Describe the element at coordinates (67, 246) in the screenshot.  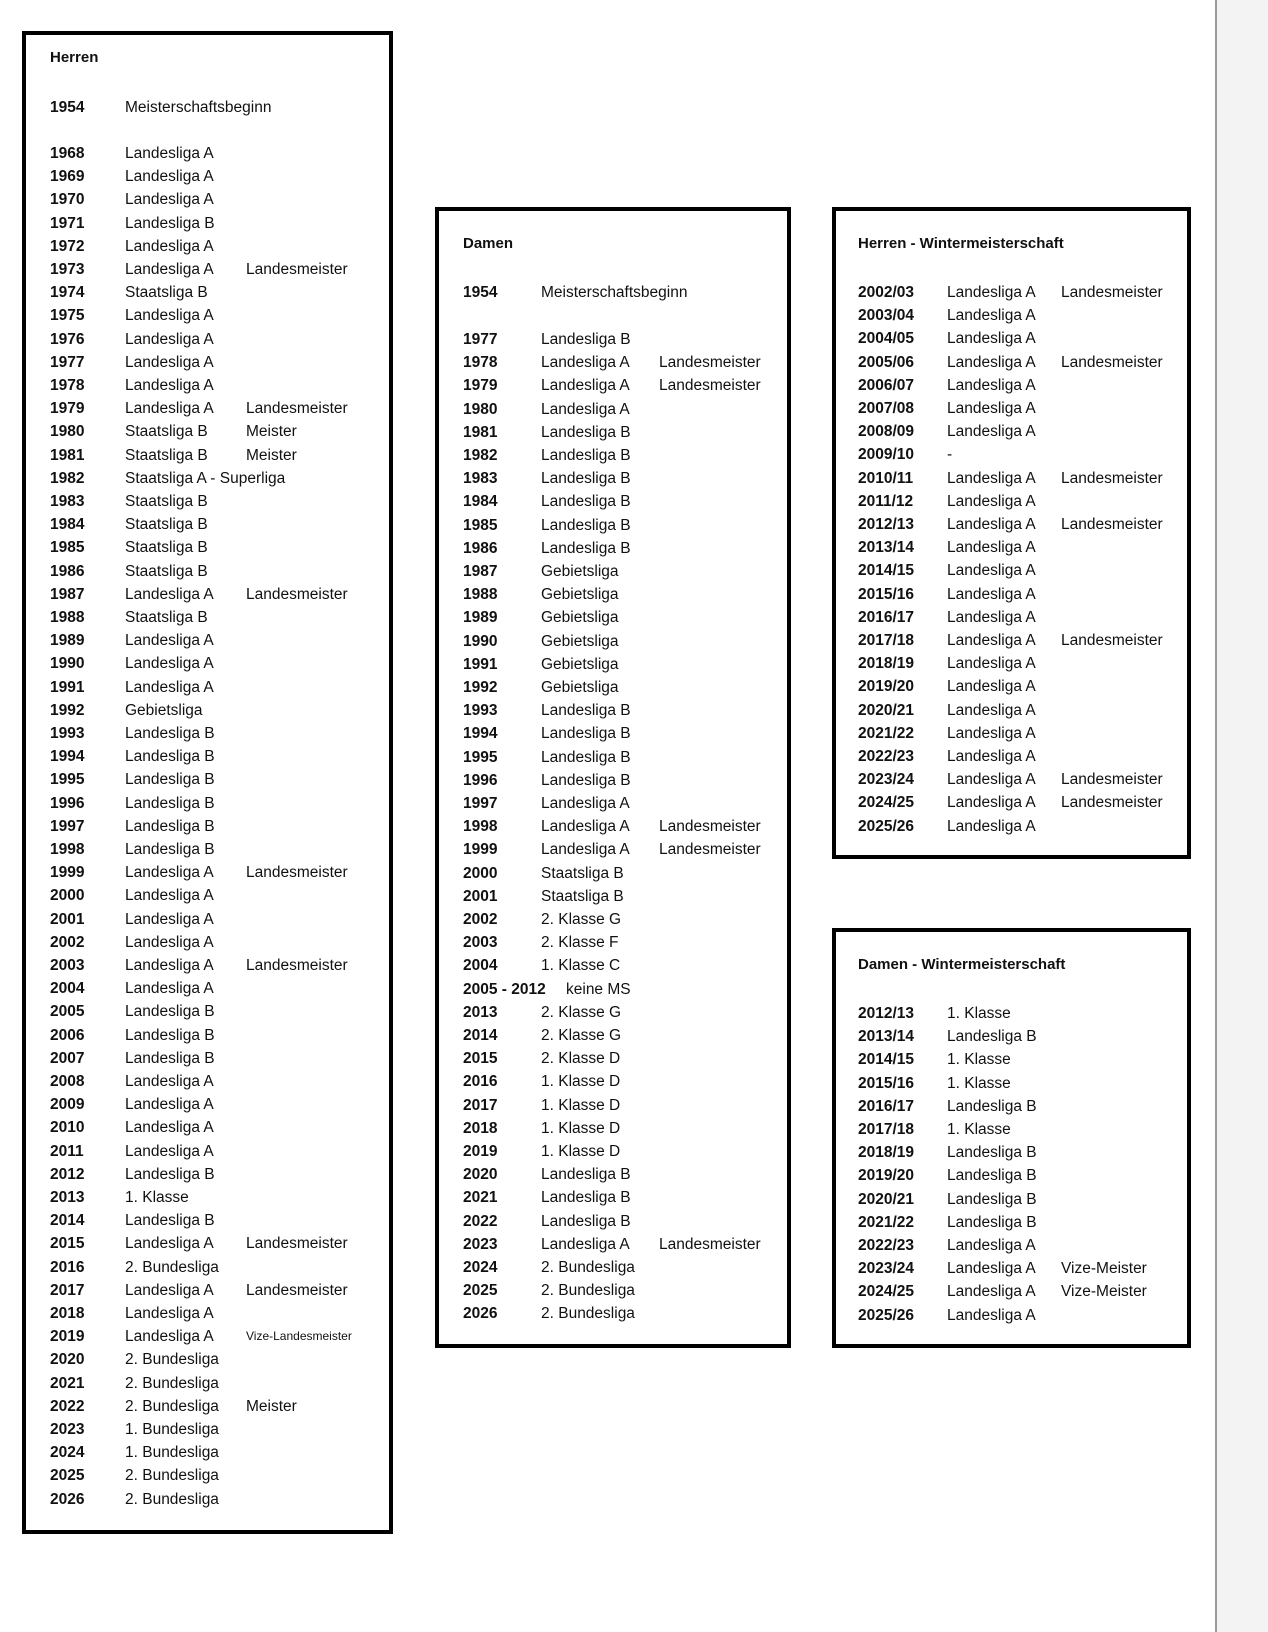
I see `year: 1972` at that location.